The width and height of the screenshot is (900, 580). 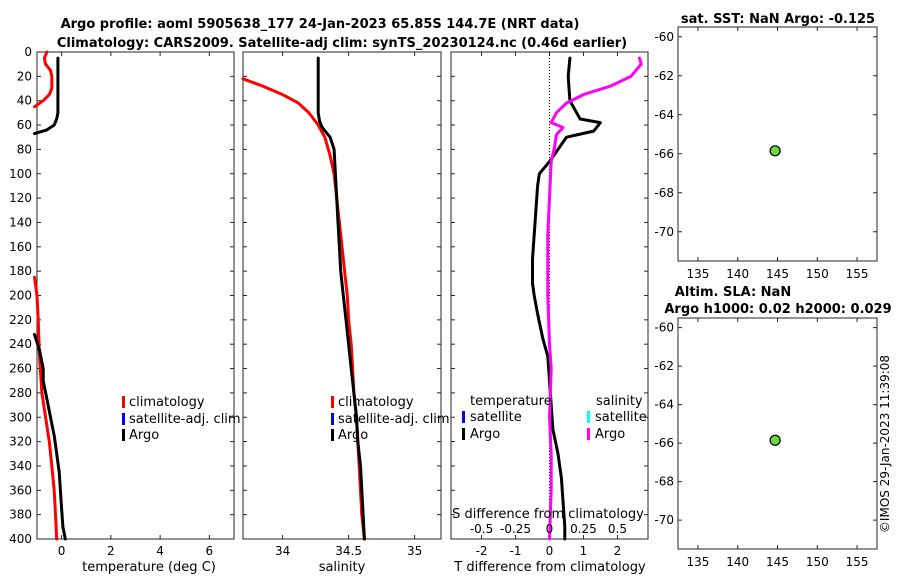 I want to click on y-tick-label: 0, so click(x=28, y=52).